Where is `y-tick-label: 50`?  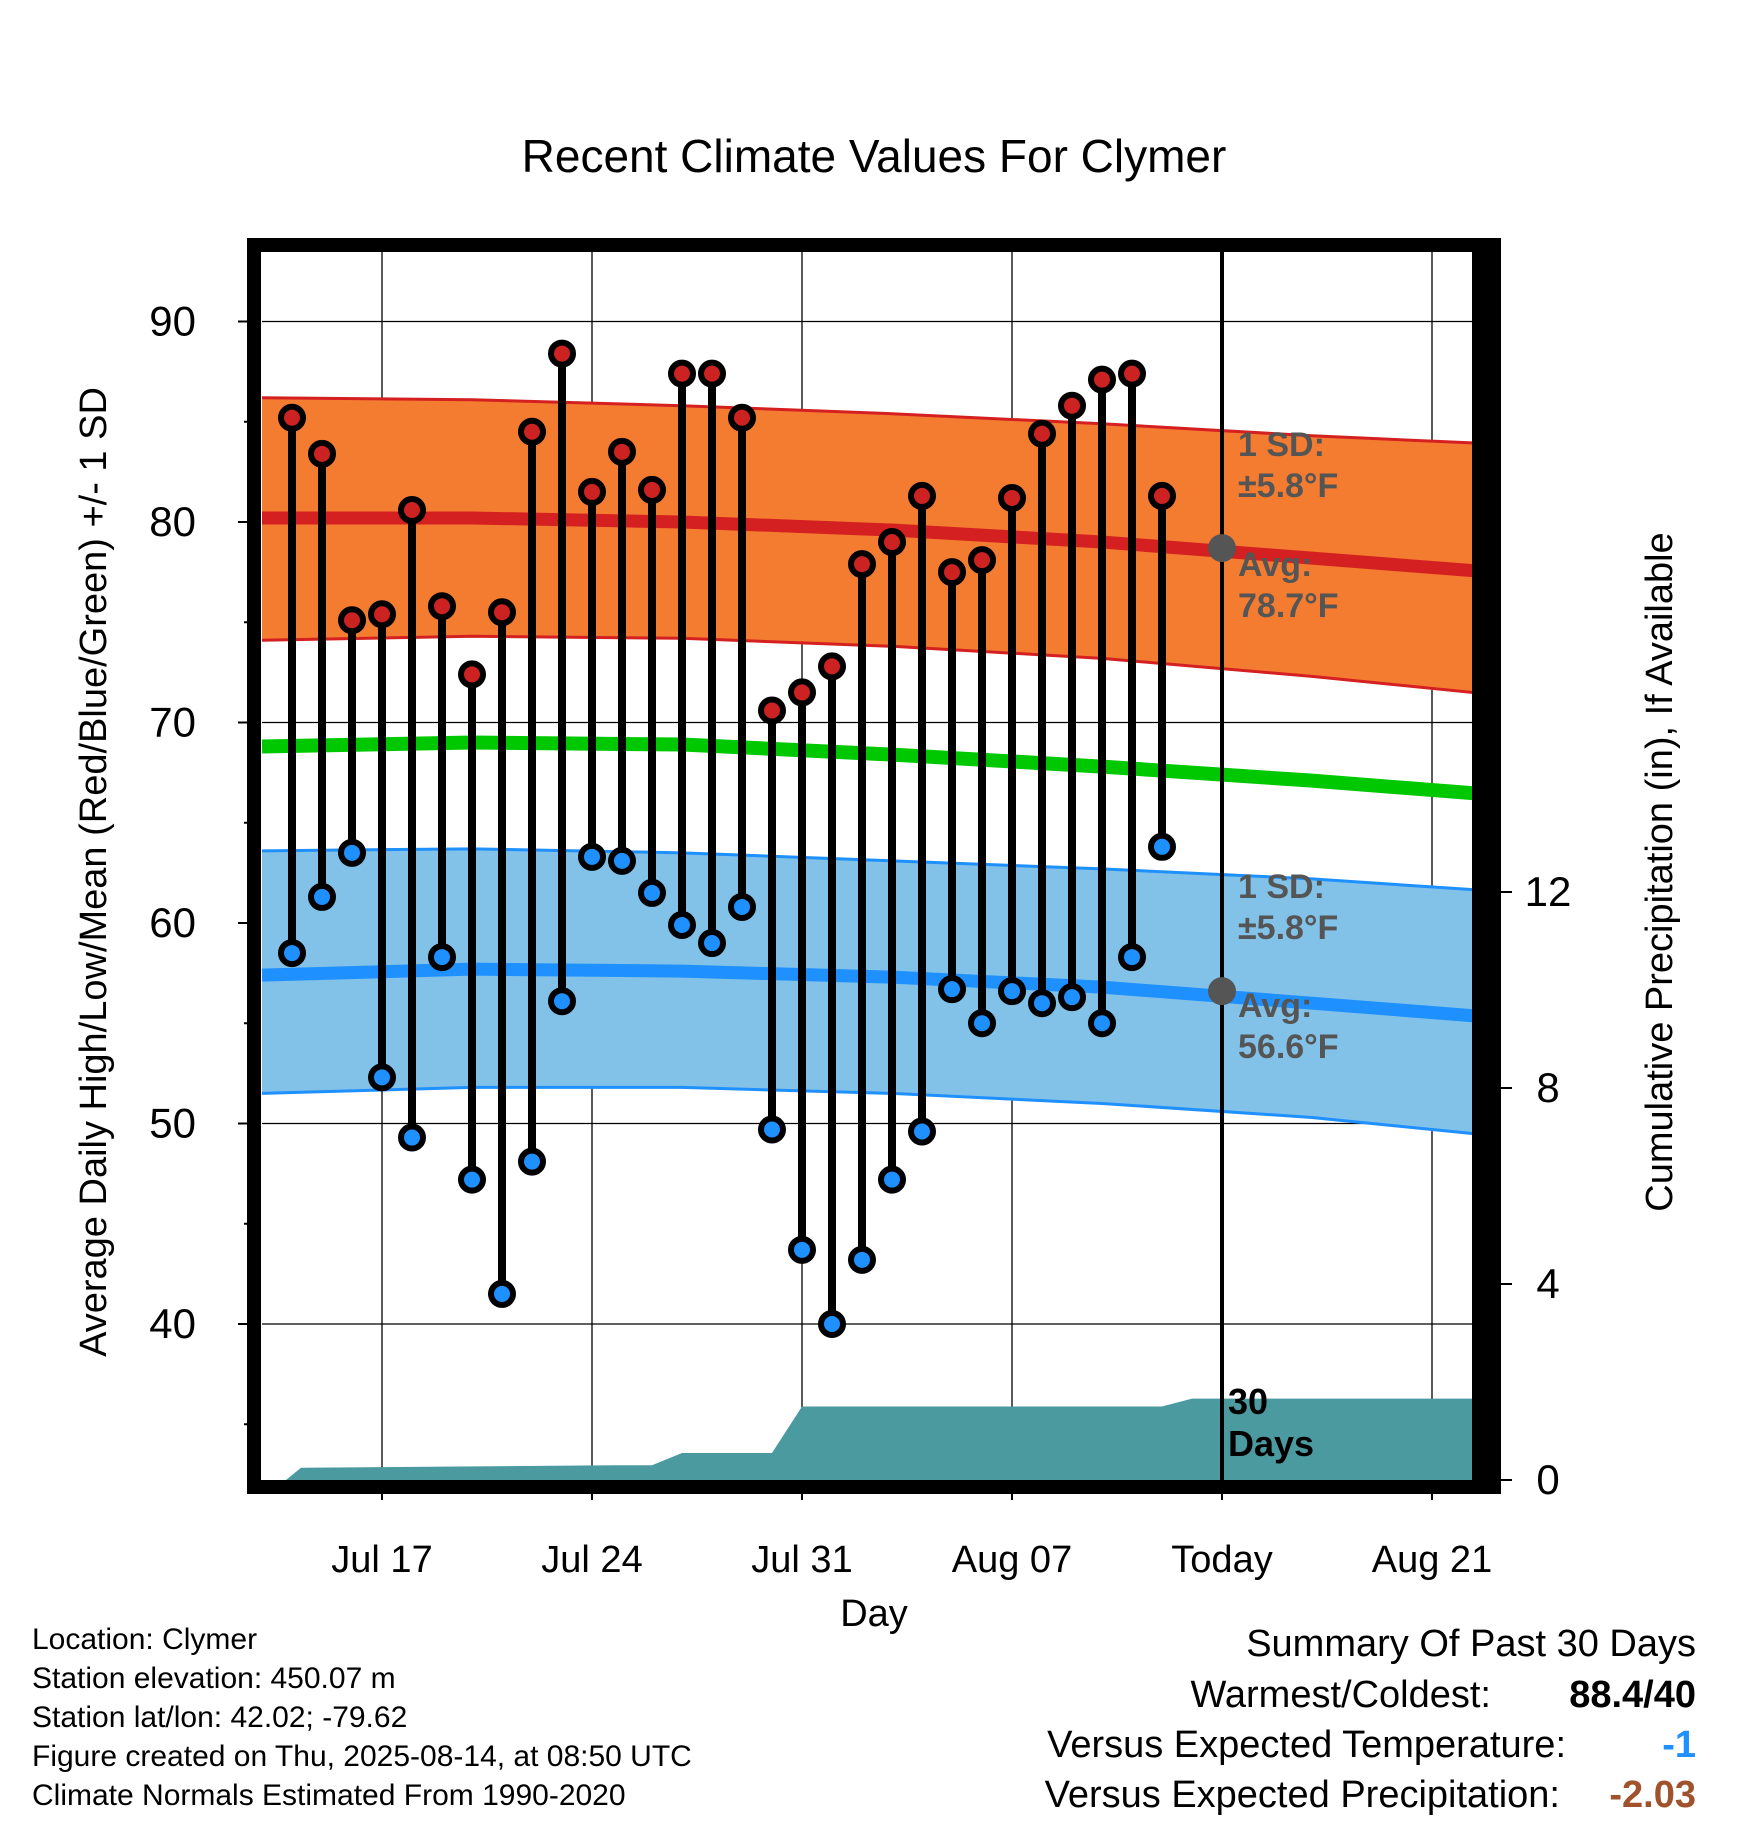
y-tick-label: 50 is located at coordinates (172, 1123).